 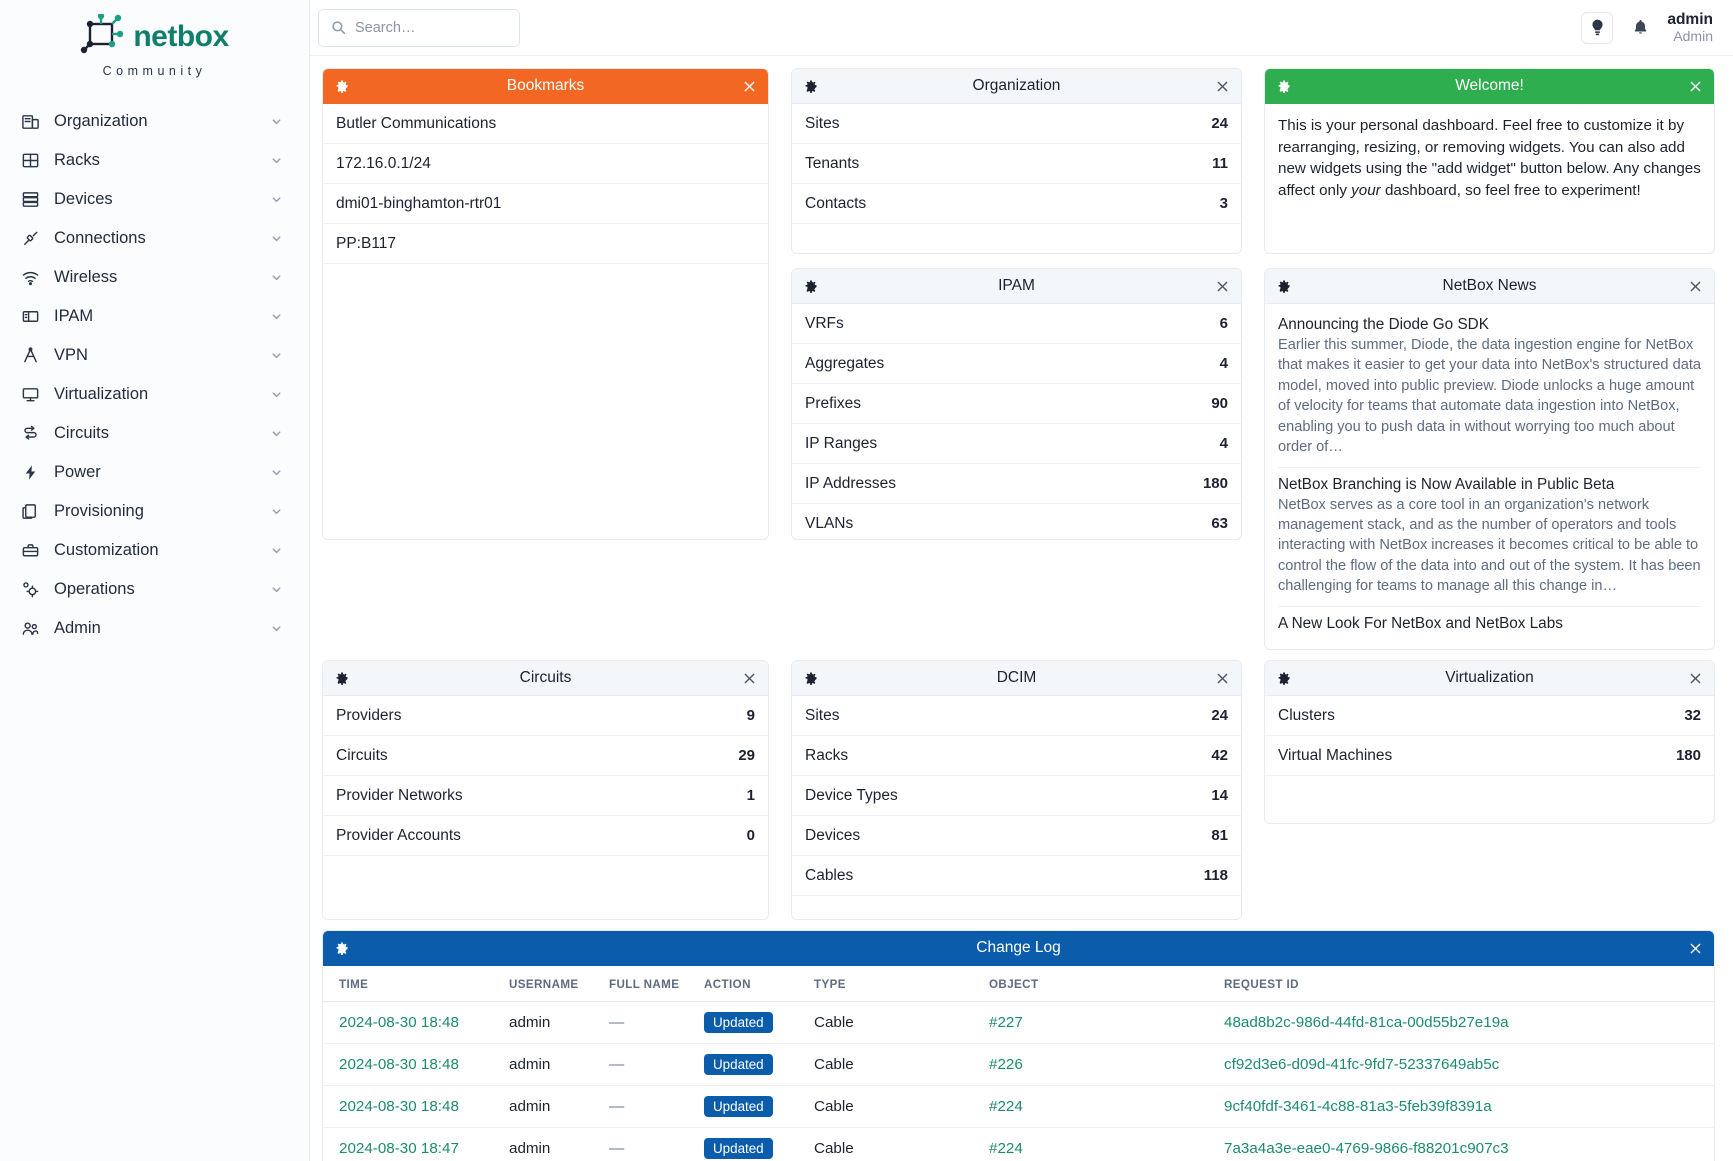 I want to click on bell-icon, so click(x=1640, y=28).